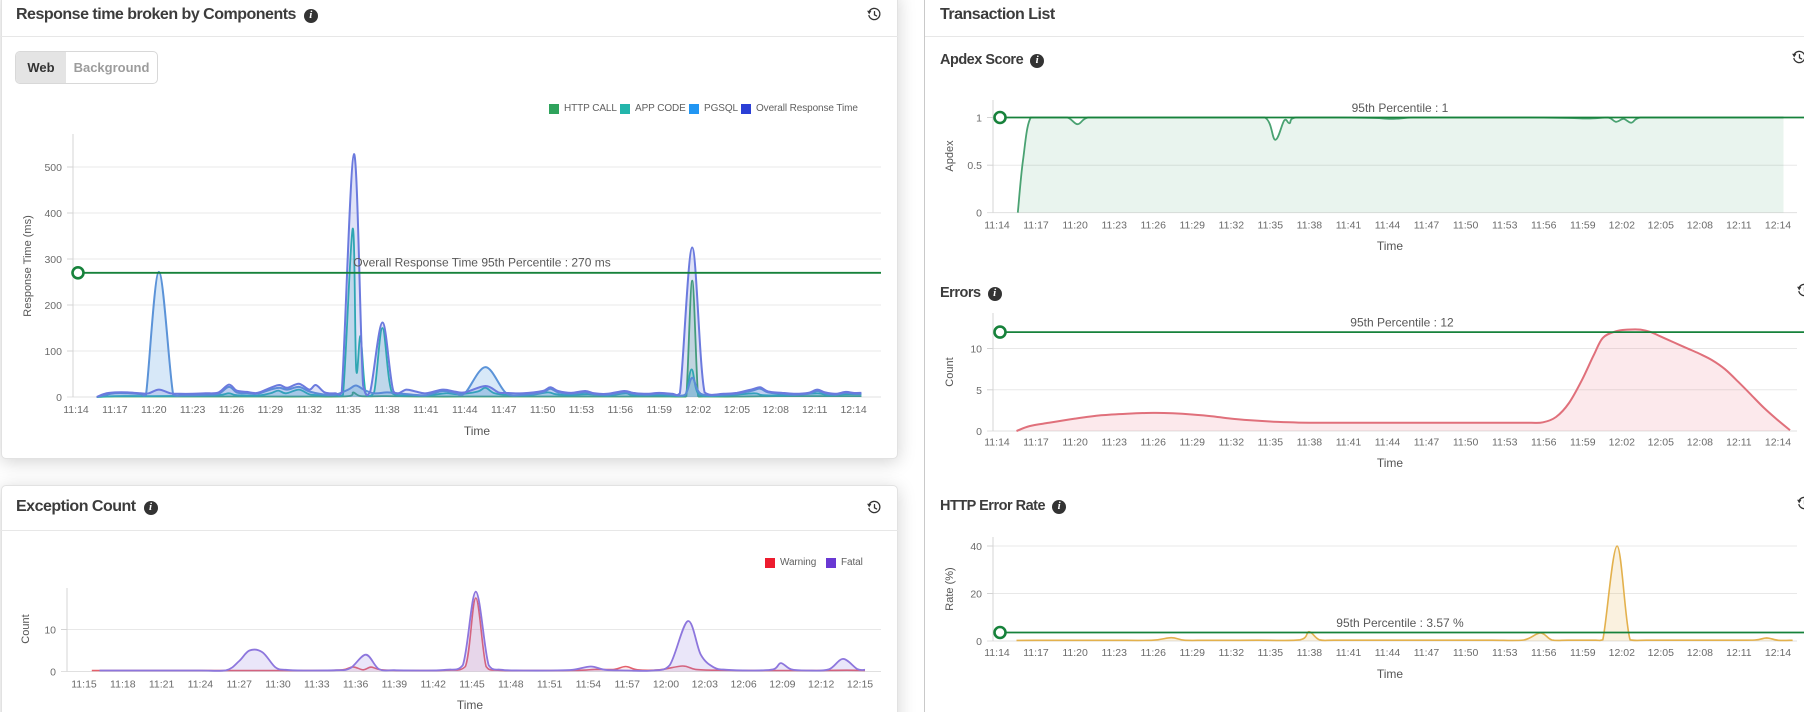  I want to click on svg-text: 12:03, so click(705, 685).